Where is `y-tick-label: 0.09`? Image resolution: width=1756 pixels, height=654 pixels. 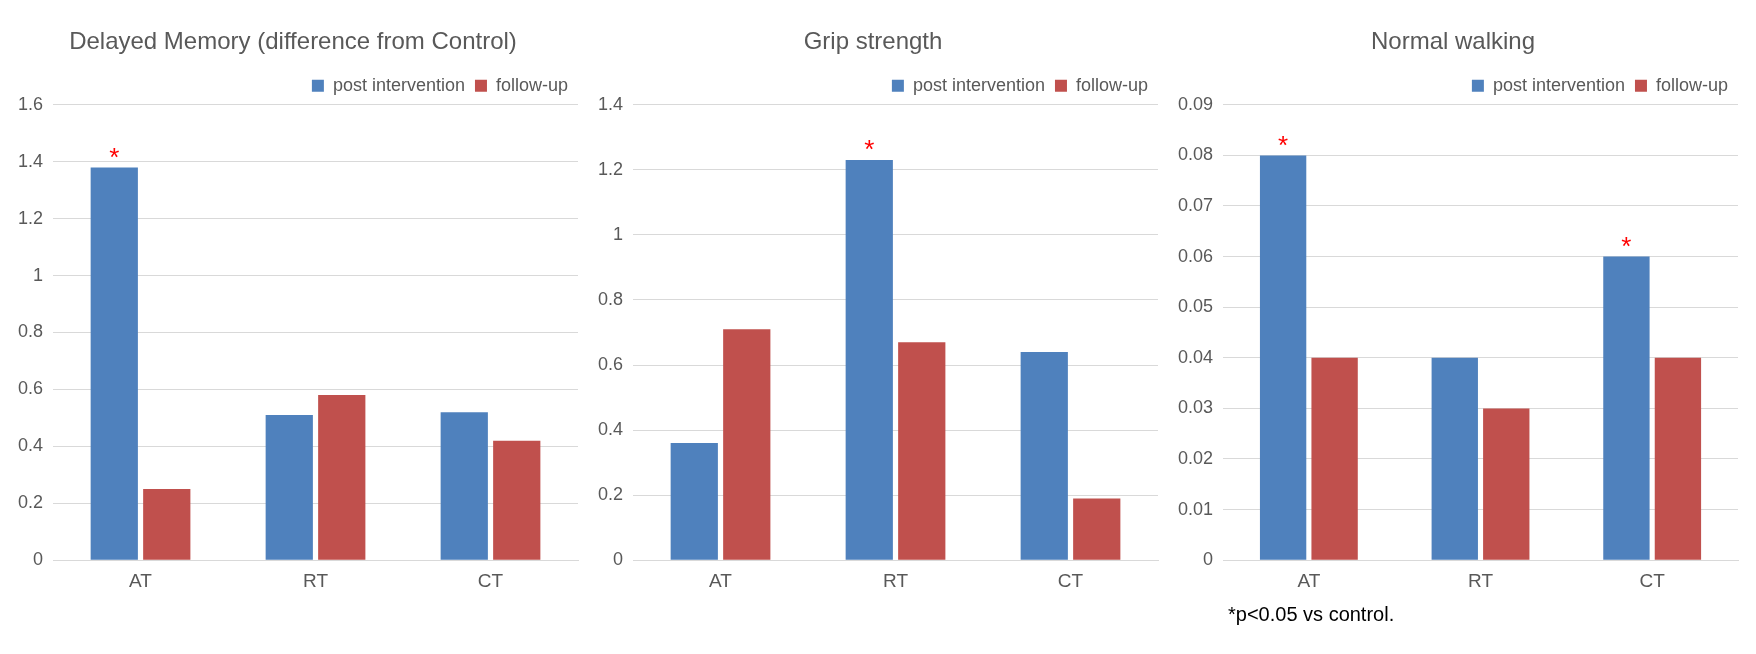 y-tick-label: 0.09 is located at coordinates (1195, 103).